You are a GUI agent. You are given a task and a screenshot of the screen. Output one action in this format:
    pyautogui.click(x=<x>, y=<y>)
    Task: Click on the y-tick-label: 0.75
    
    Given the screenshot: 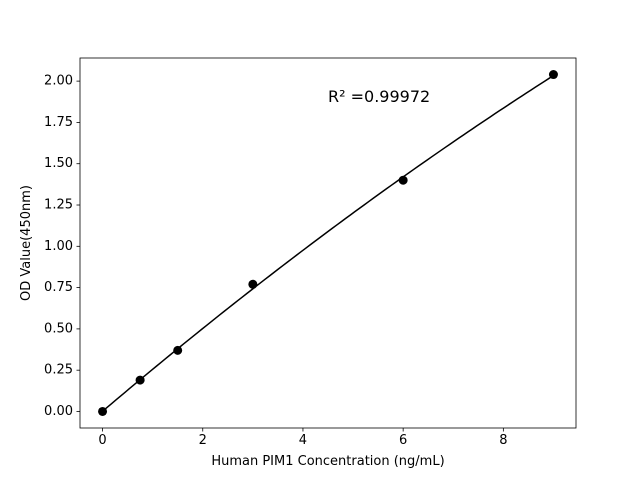 What is the action you would take?
    pyautogui.click(x=58, y=287)
    